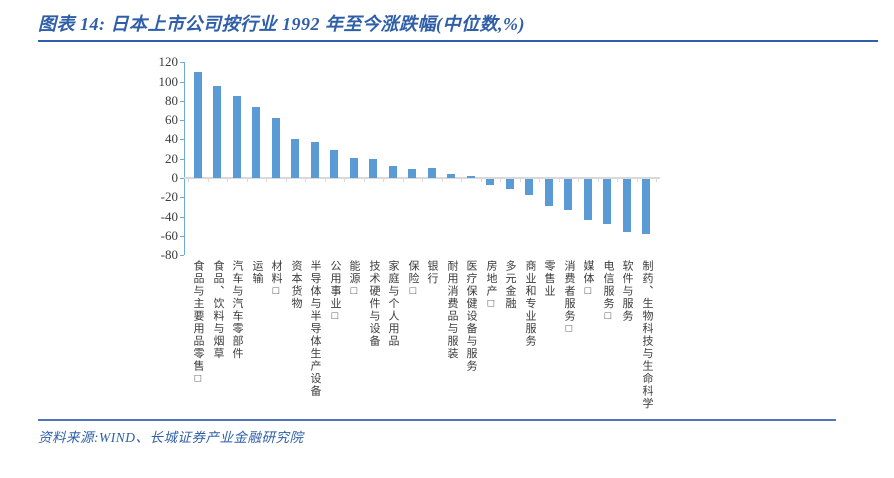 This screenshot has width=894, height=478. I want to click on y-axis-tick-label: 80, so click(171, 100).